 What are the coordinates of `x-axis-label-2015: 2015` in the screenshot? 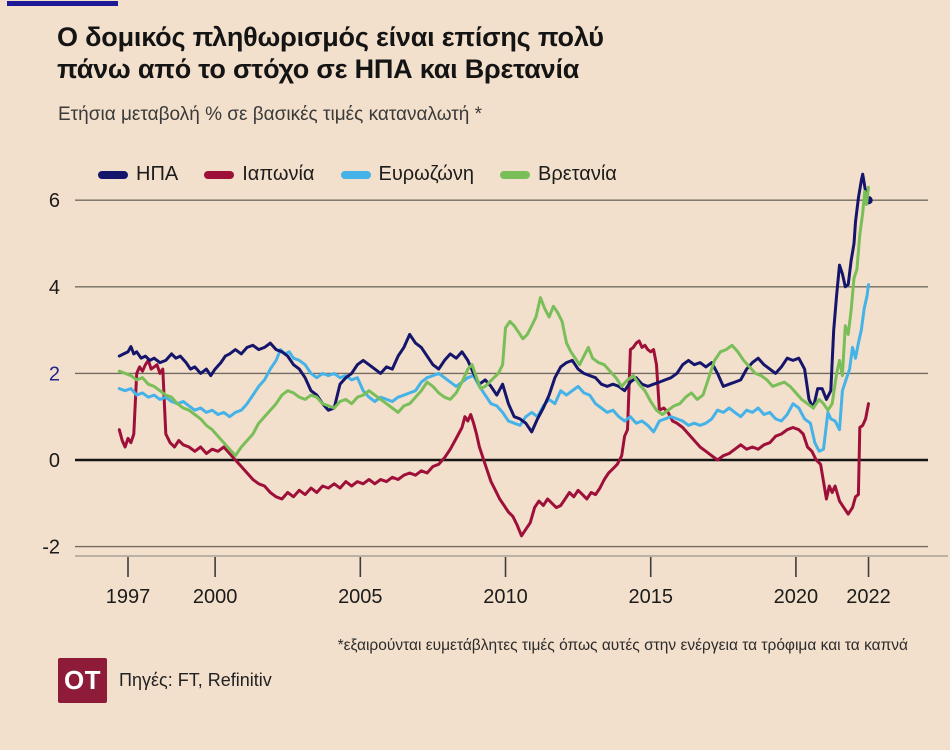 It's located at (650, 597).